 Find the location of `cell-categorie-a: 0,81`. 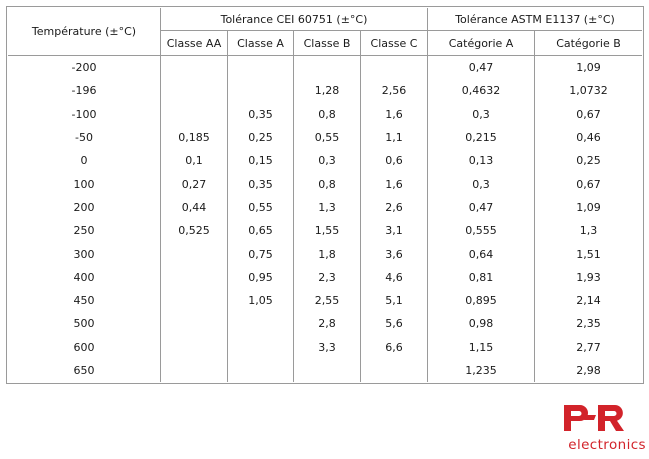

cell-categorie-a: 0,81 is located at coordinates (481, 277).